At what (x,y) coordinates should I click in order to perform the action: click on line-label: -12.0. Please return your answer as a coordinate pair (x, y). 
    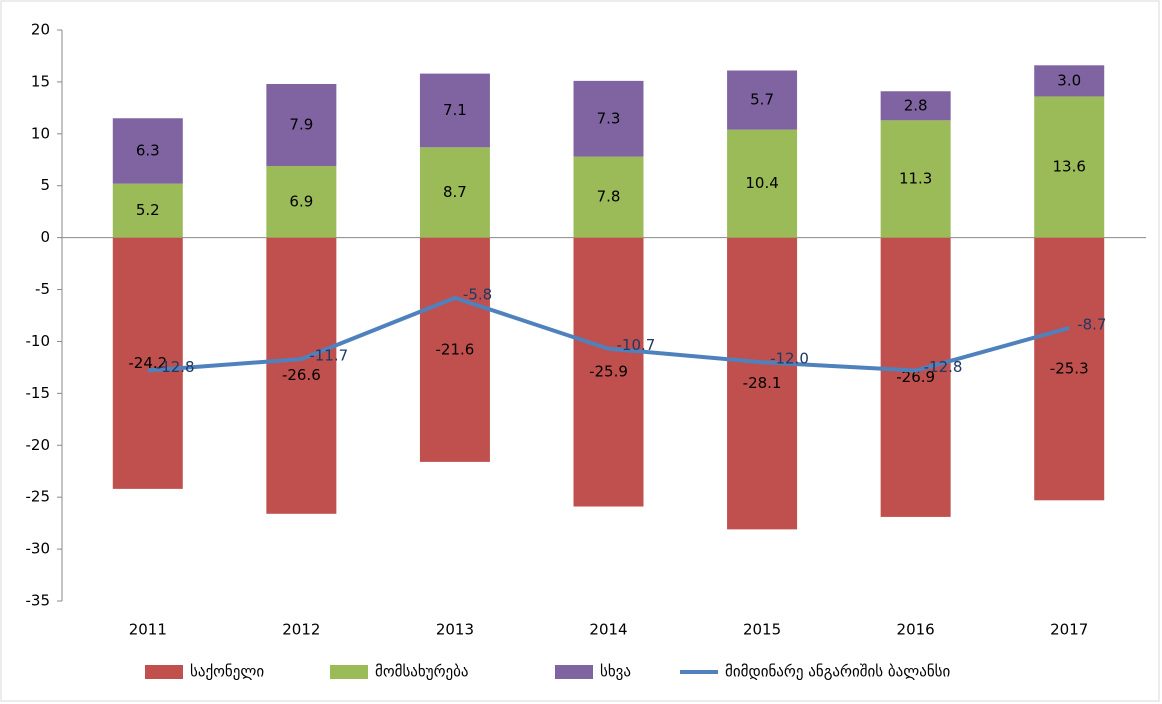
    Looking at the image, I should click on (789, 359).